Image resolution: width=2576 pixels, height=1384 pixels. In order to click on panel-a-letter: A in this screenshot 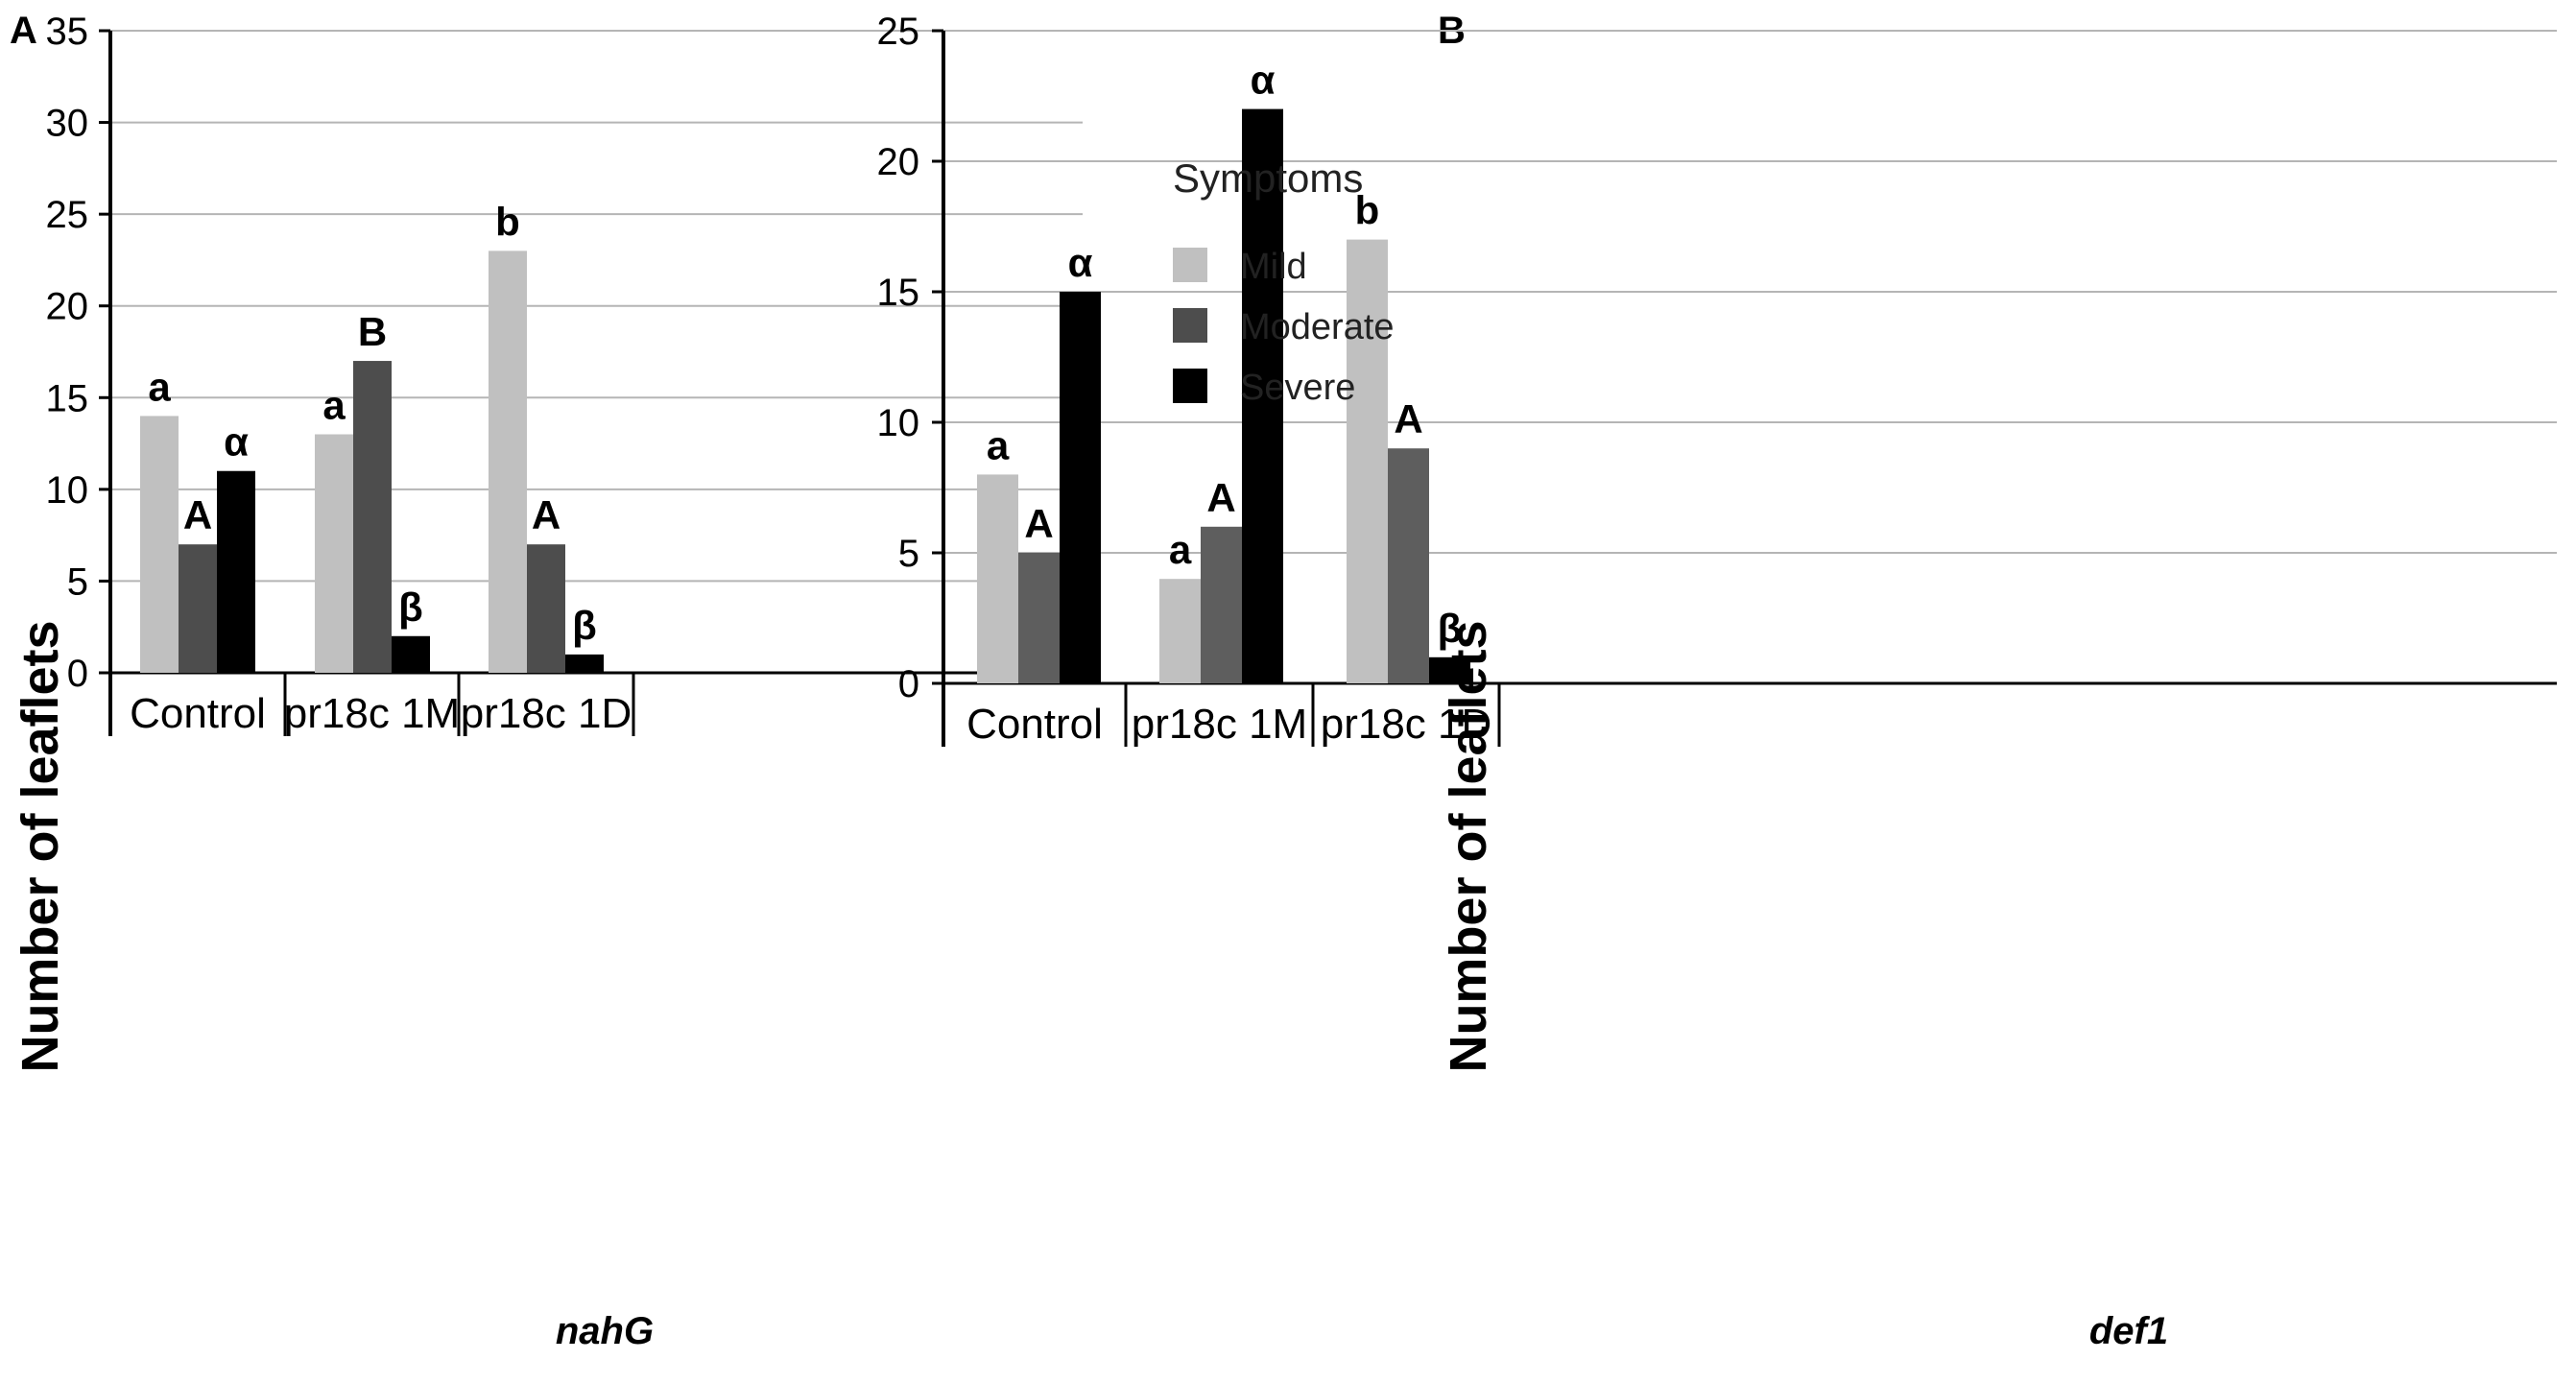, I will do `click(23, 31)`.